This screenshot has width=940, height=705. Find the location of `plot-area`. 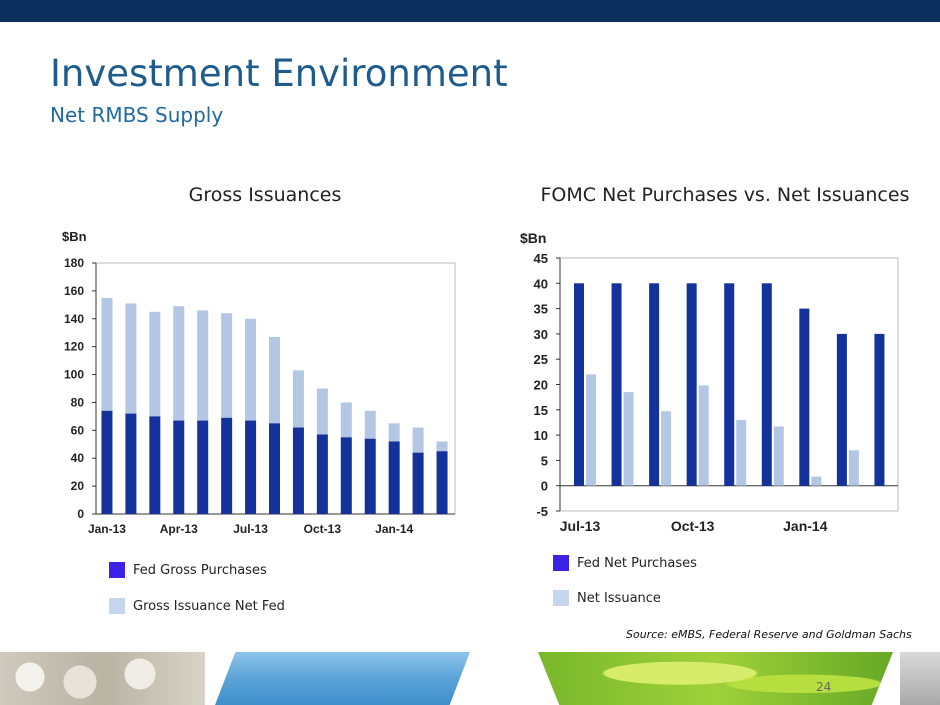

plot-area is located at coordinates (275, 388).